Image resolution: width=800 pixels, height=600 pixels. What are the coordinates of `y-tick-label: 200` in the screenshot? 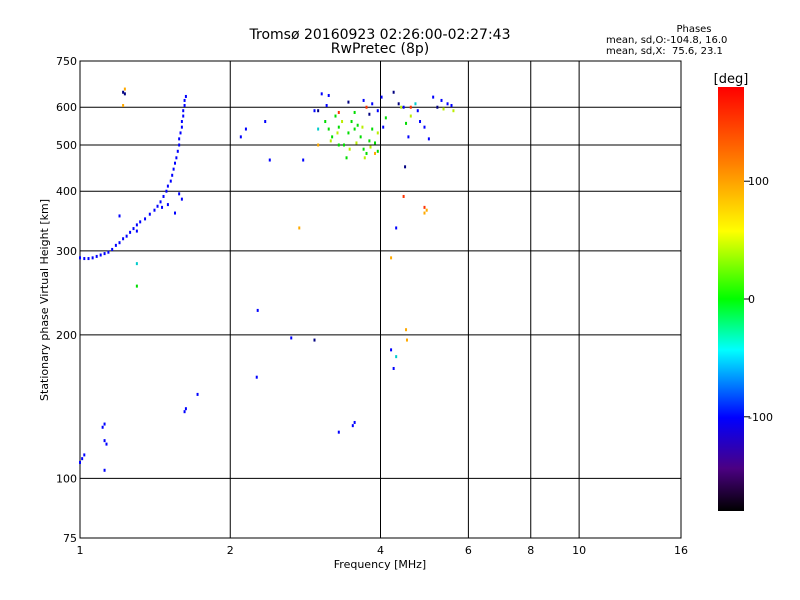 It's located at (66, 335).